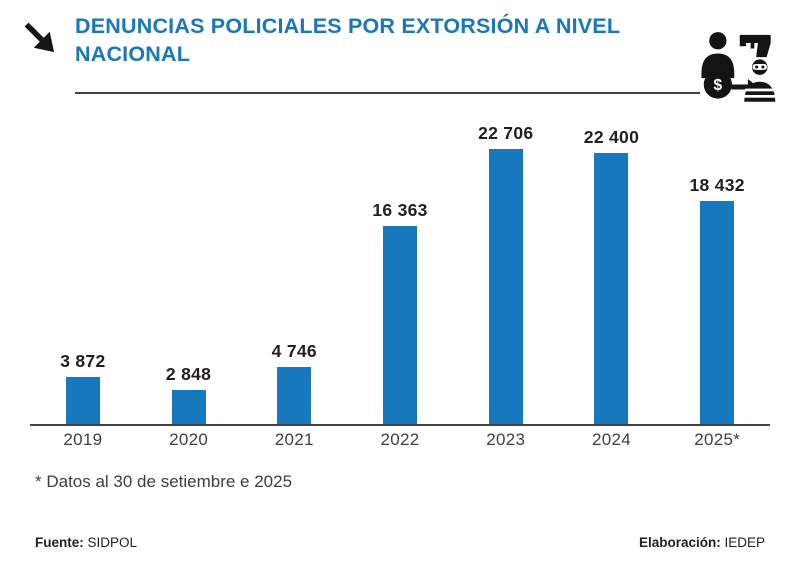 The width and height of the screenshot is (800, 574). What do you see at coordinates (717, 185) in the screenshot?
I see `bar-value-label: 18 432` at bounding box center [717, 185].